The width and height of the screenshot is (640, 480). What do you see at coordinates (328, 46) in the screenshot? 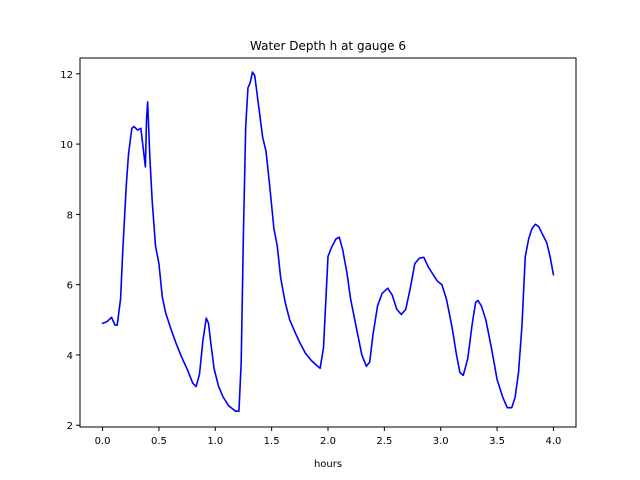
I see `chart-title: Water Depth h at gauge 6` at bounding box center [328, 46].